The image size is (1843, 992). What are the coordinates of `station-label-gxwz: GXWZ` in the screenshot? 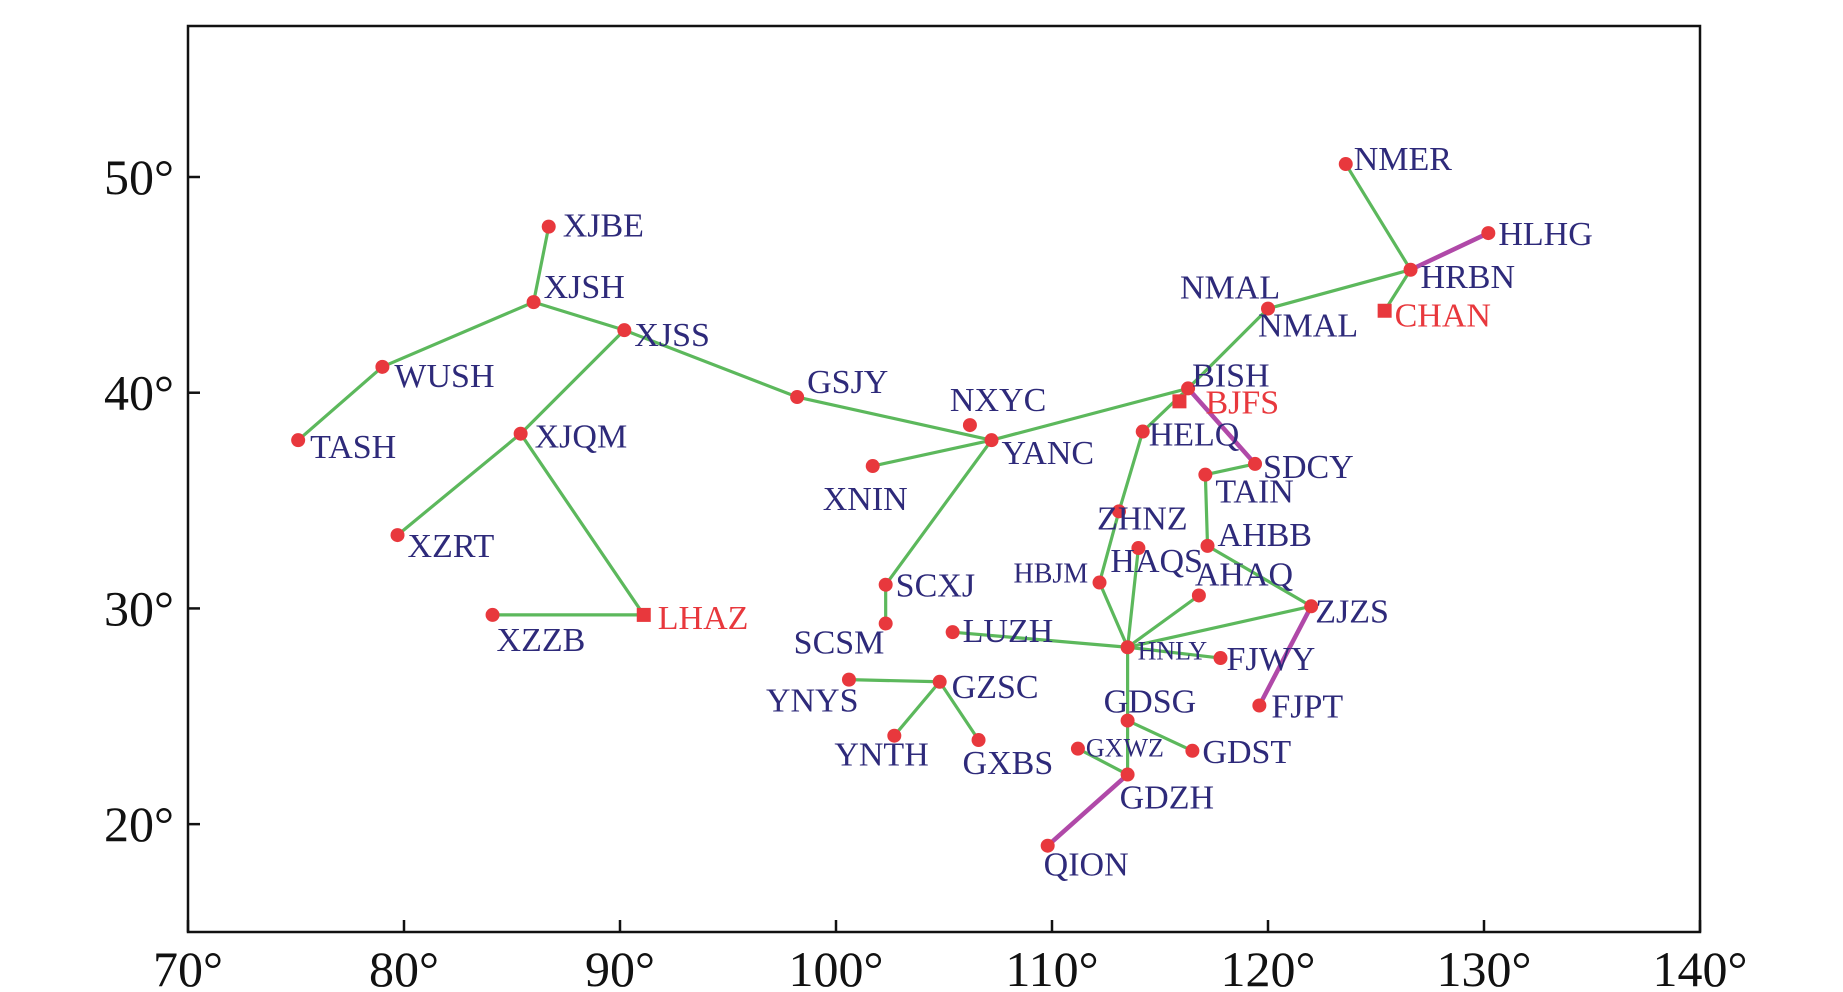 It's located at (1125, 748).